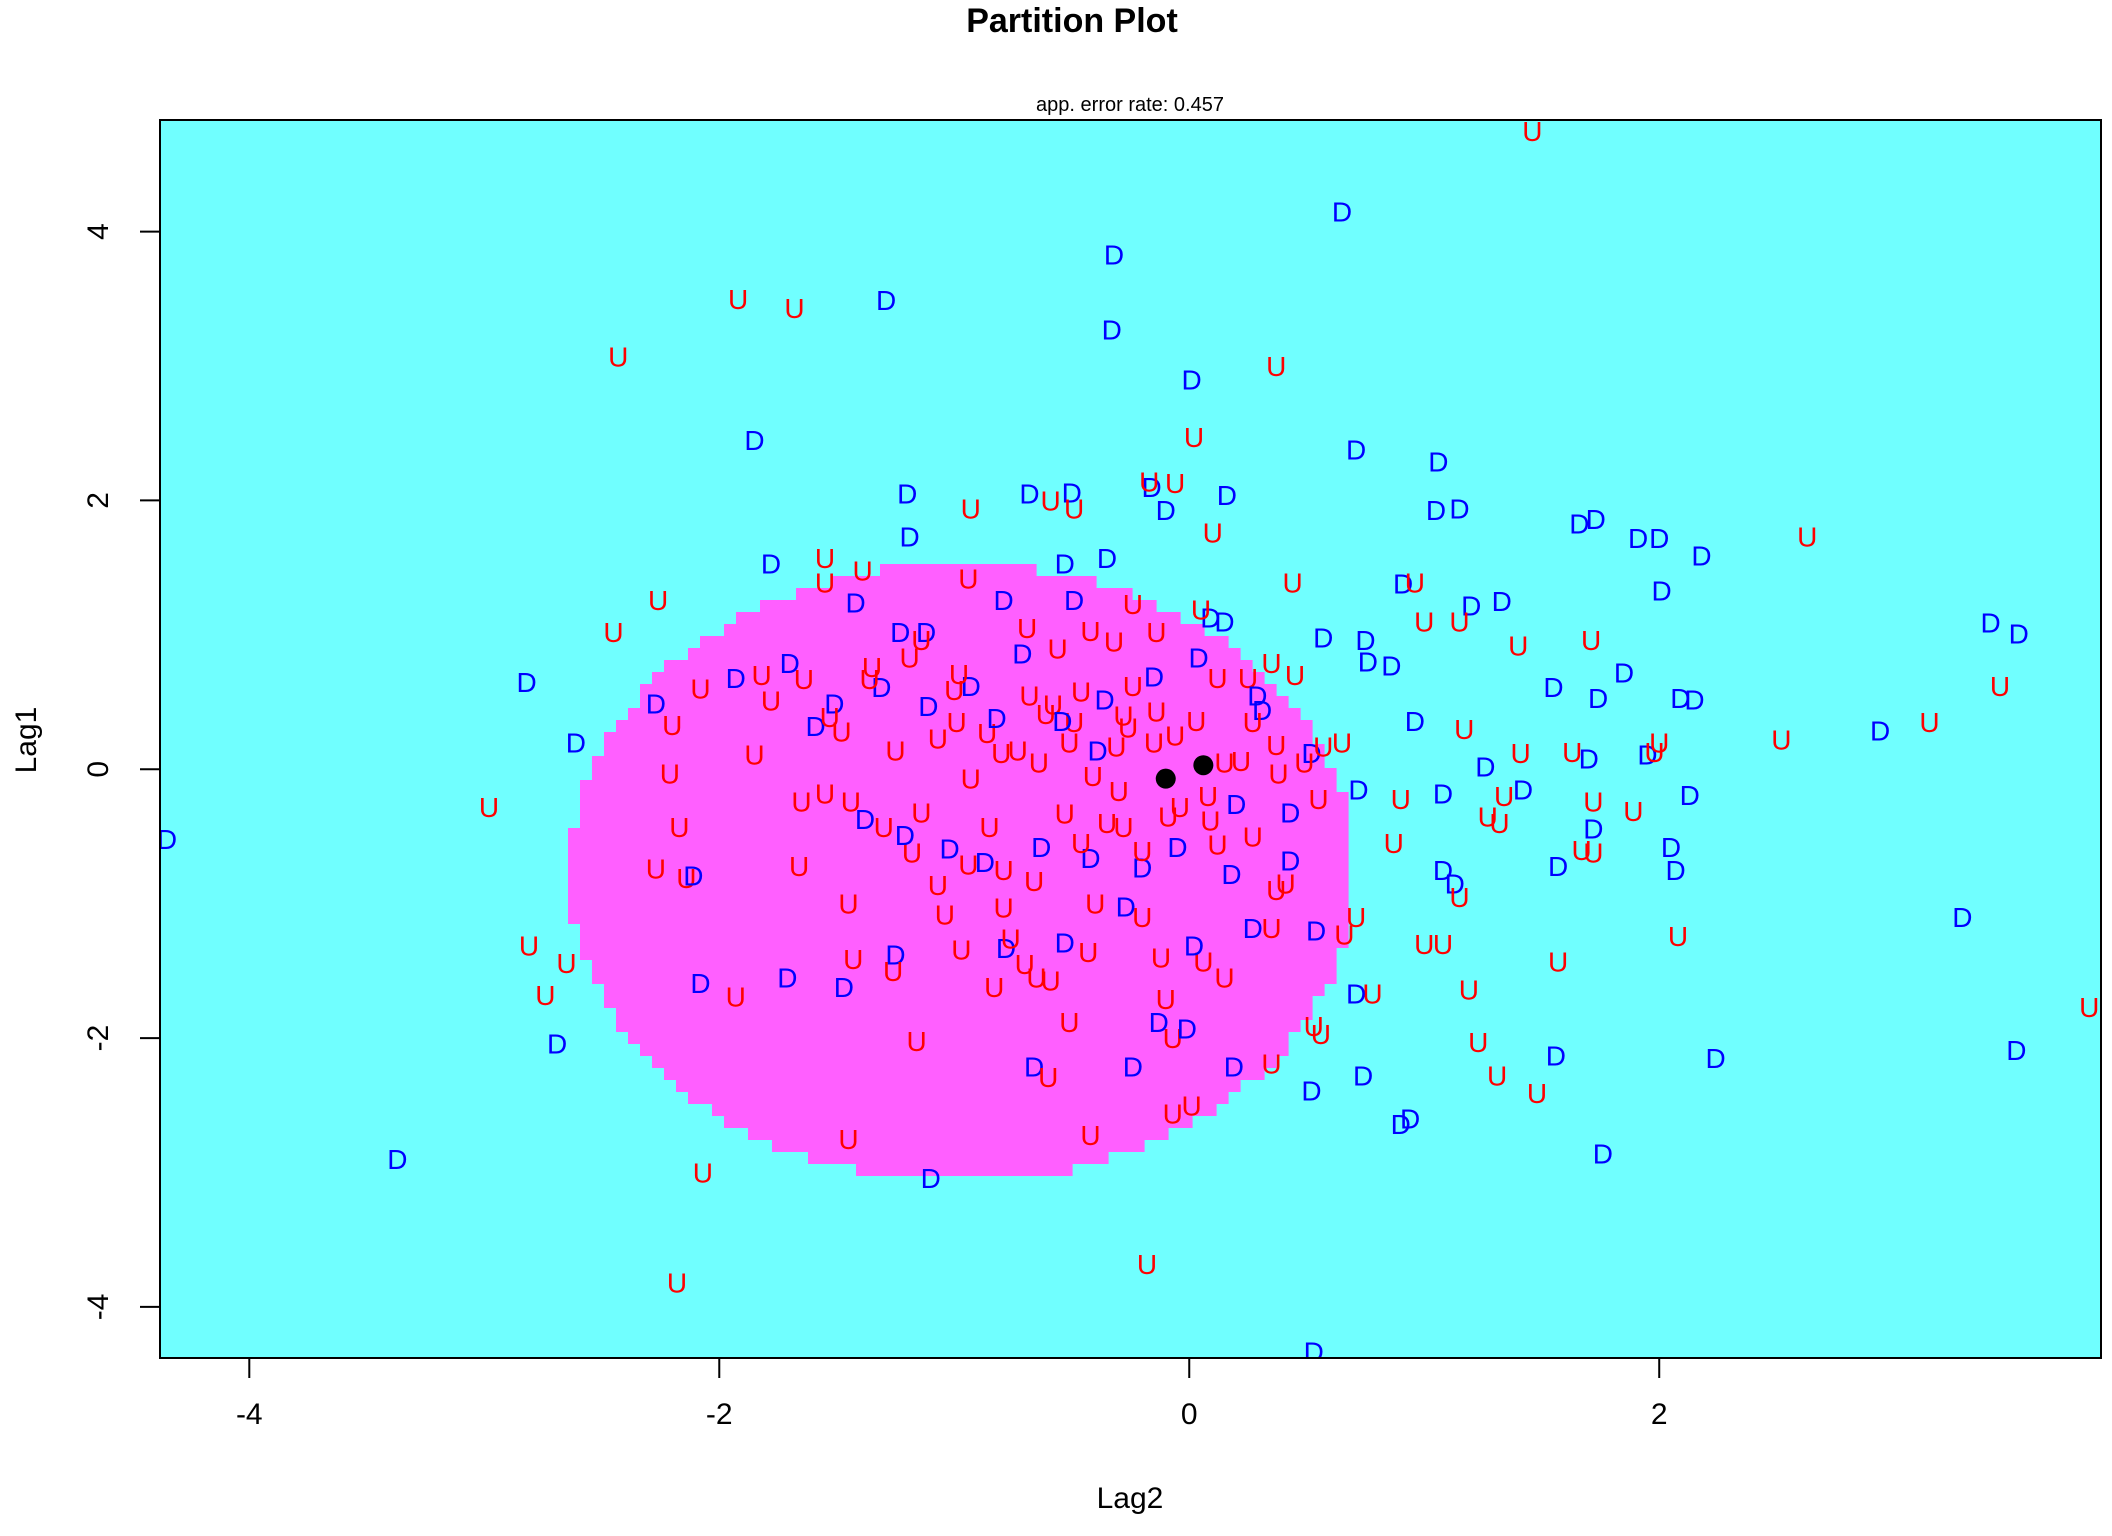 Image resolution: width=2112 pixels, height=1536 pixels. Describe the element at coordinates (1130, 1498) in the screenshot. I see `x-axis-label: Lag2` at that location.